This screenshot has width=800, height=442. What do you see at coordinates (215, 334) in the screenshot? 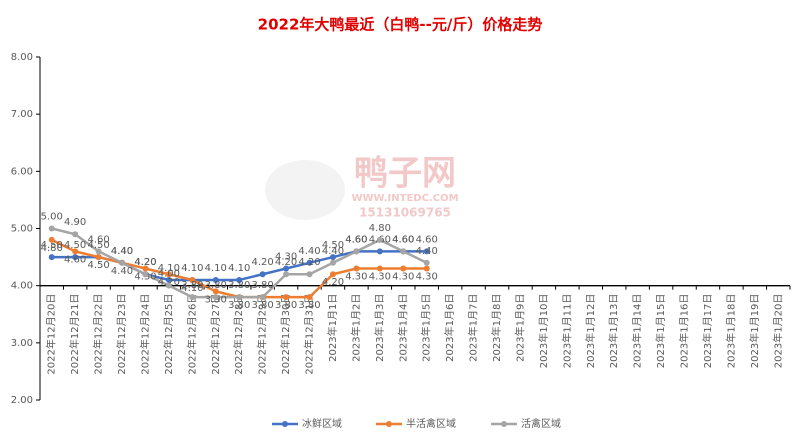
I see `x-tick-label: 2022年12月27日` at bounding box center [215, 334].